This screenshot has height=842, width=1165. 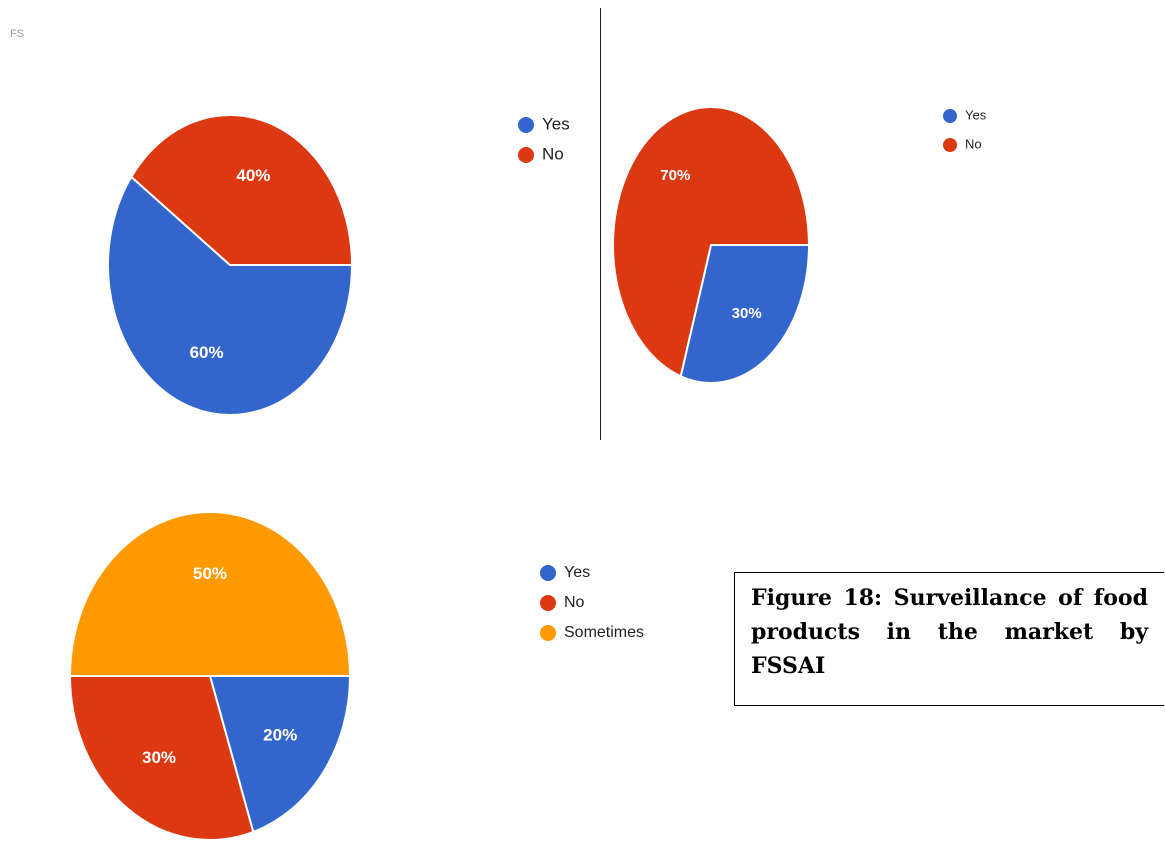 What do you see at coordinates (711, 242) in the screenshot?
I see `pie2-slice-no` at bounding box center [711, 242].